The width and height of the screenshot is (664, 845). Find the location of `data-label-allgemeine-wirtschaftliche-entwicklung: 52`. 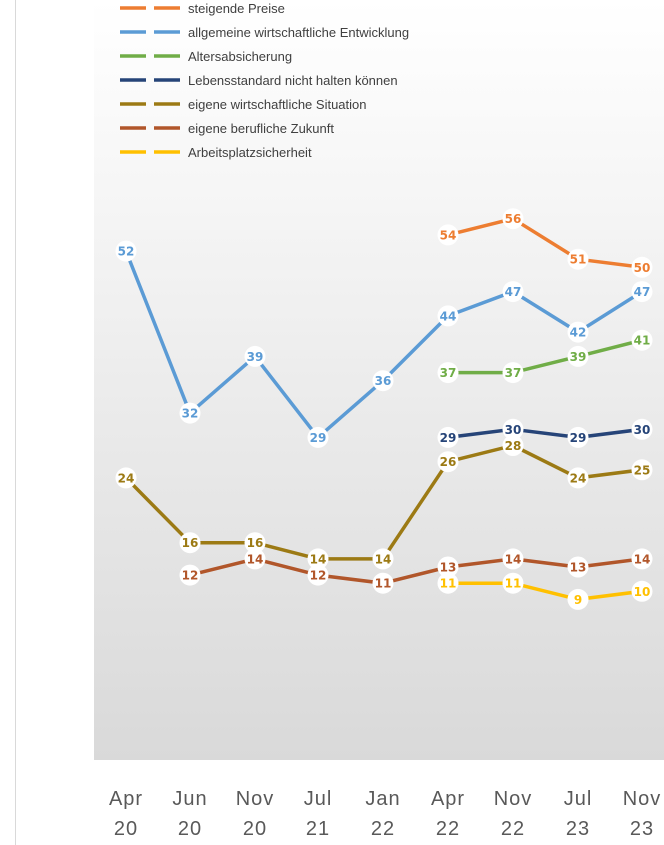

data-label-allgemeine-wirtschaftliche-entwicklung: 52 is located at coordinates (126, 252).